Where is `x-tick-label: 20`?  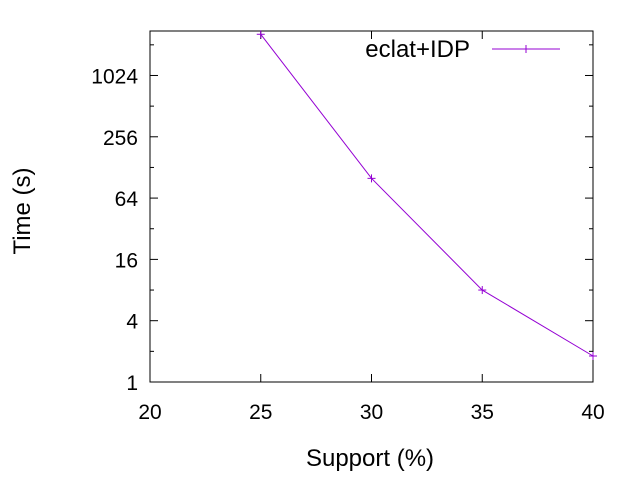 x-tick-label: 20 is located at coordinates (149, 412).